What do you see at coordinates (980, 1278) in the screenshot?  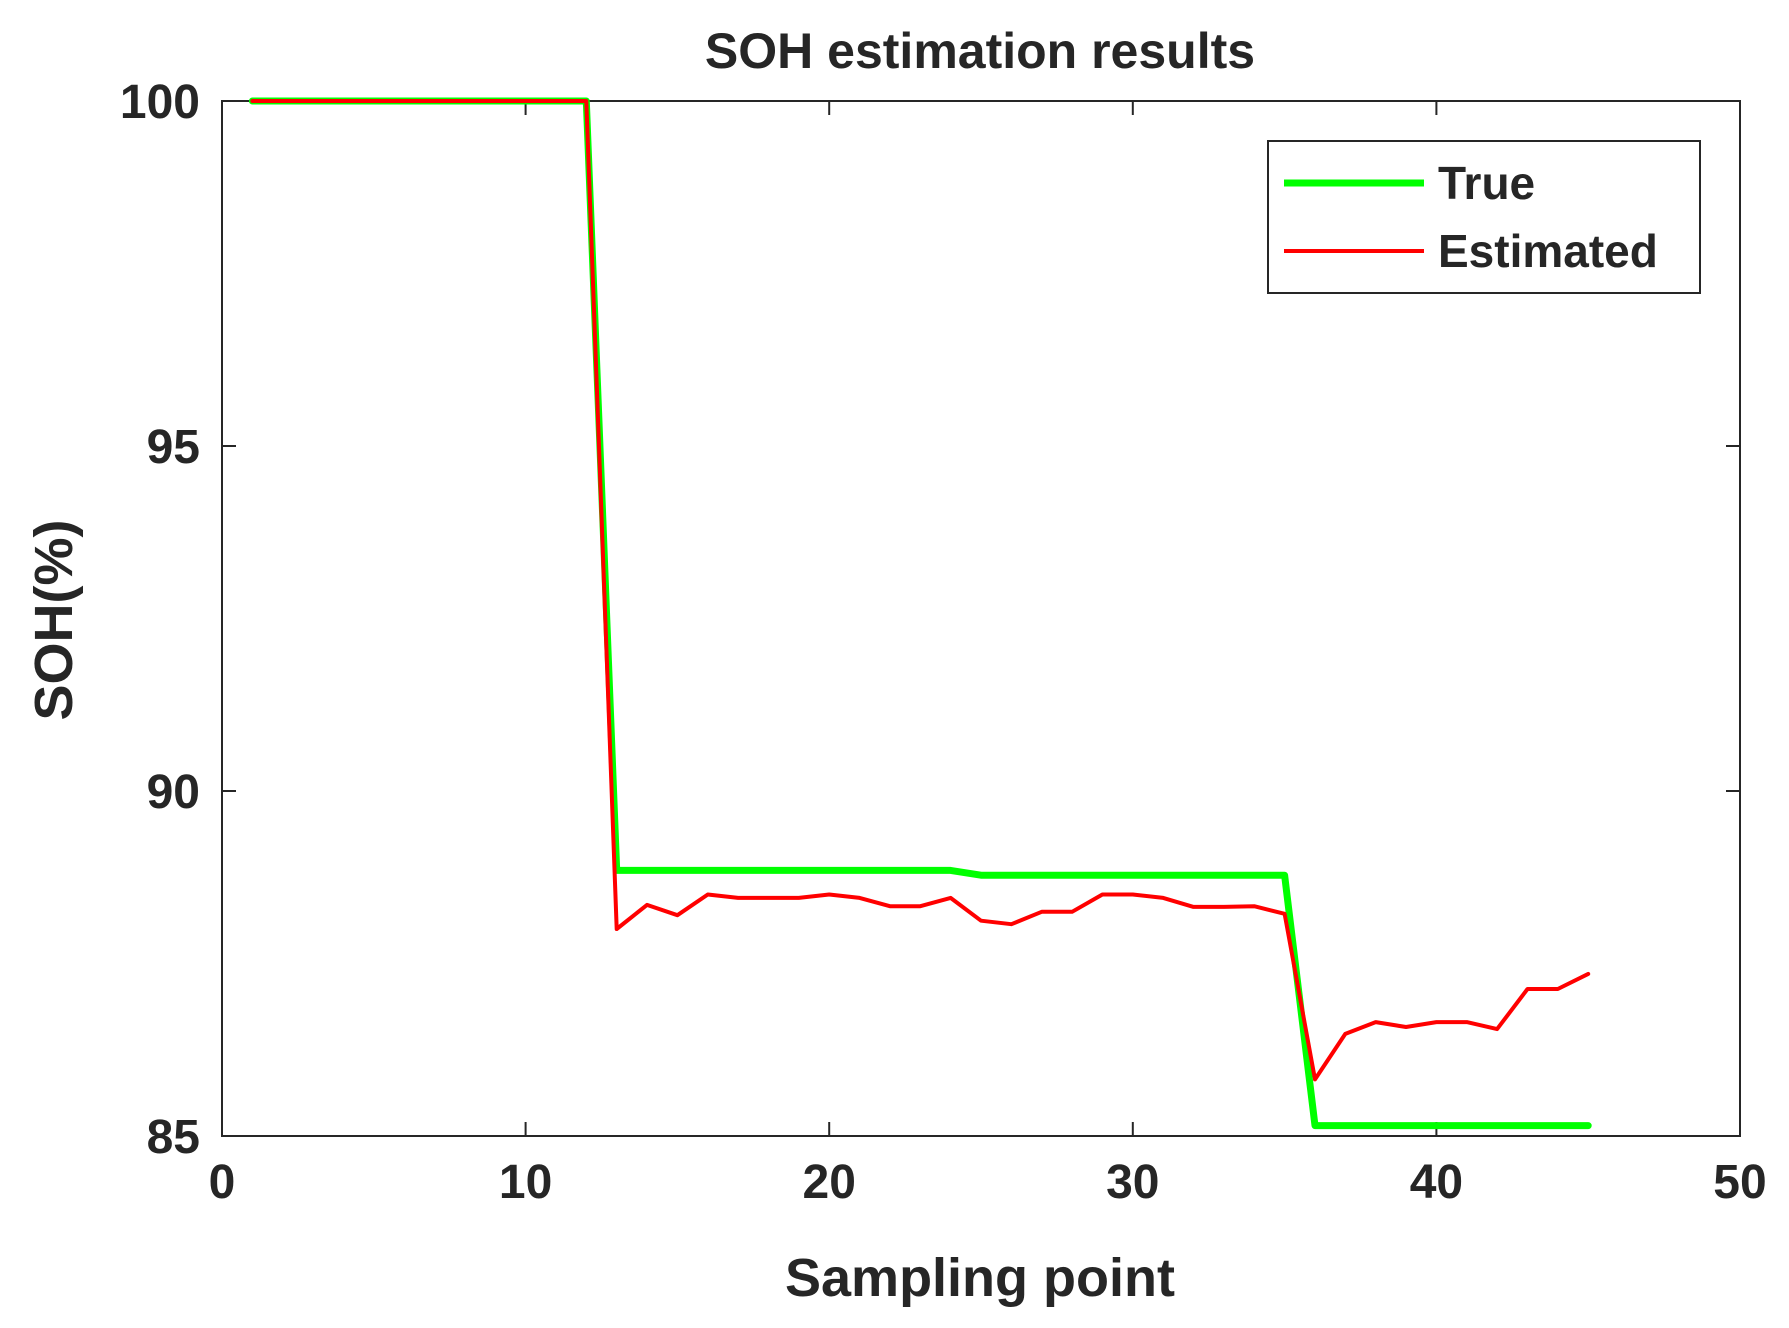 I see `x-axis-label: Sampling point` at bounding box center [980, 1278].